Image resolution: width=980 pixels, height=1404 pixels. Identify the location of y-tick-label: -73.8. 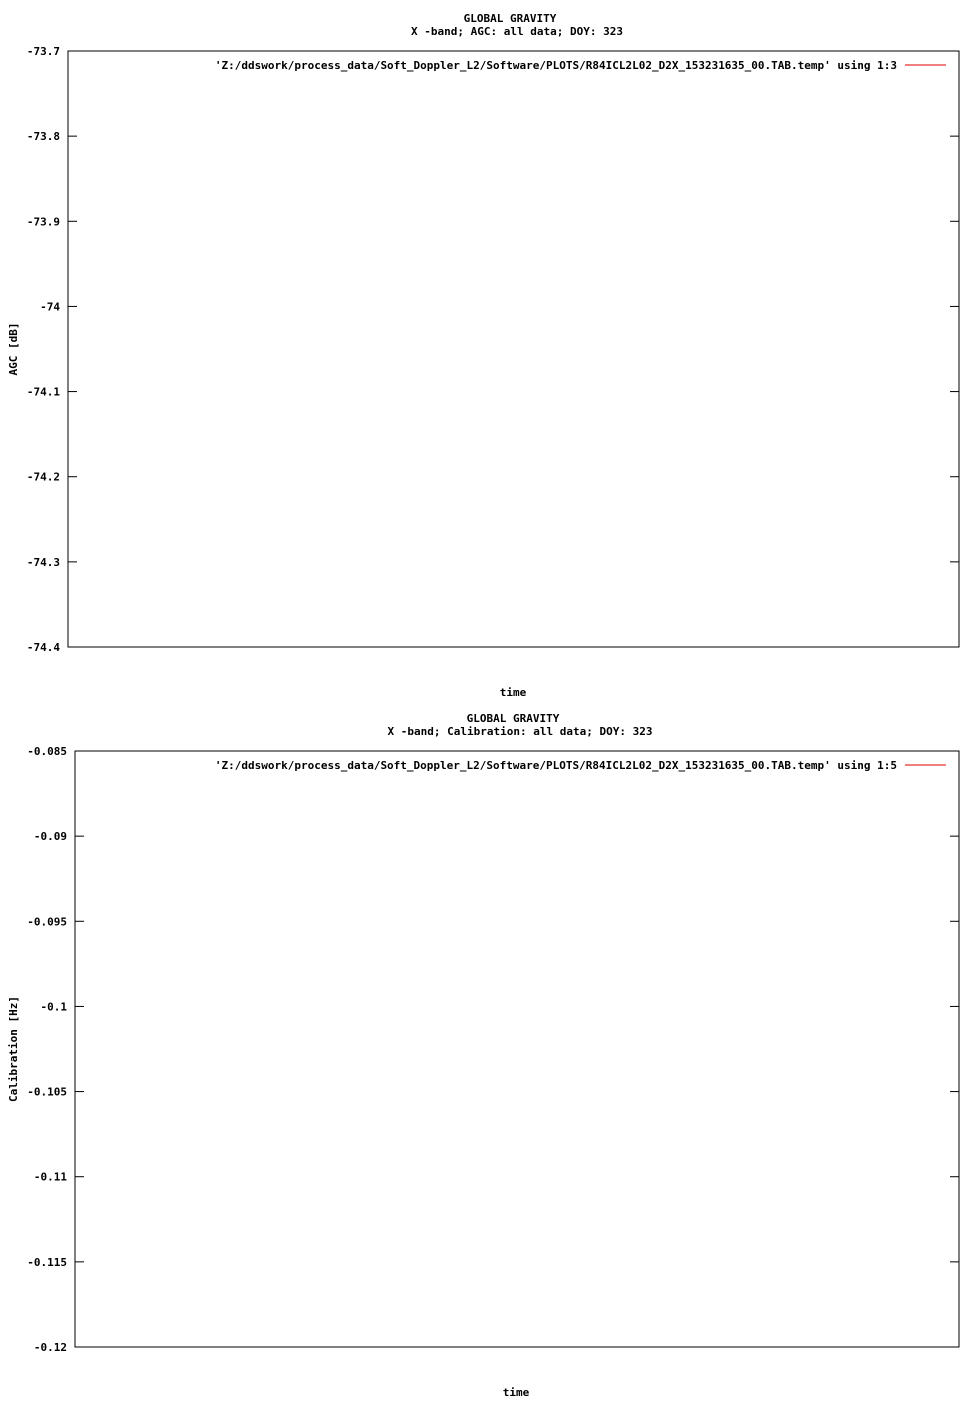
(43, 136).